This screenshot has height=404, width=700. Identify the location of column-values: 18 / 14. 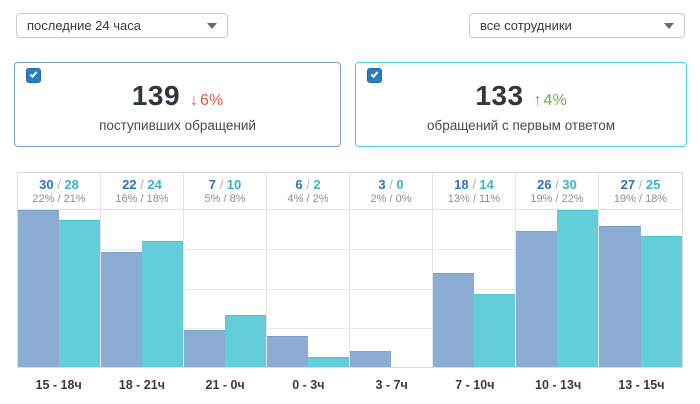
(474, 184).